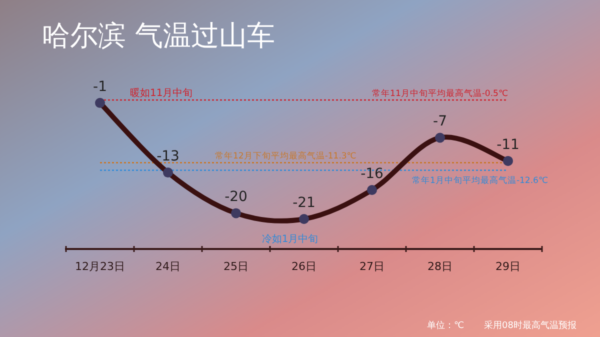 The height and width of the screenshot is (337, 600). What do you see at coordinates (508, 266) in the screenshot?
I see `x-tick-label: 29日` at bounding box center [508, 266].